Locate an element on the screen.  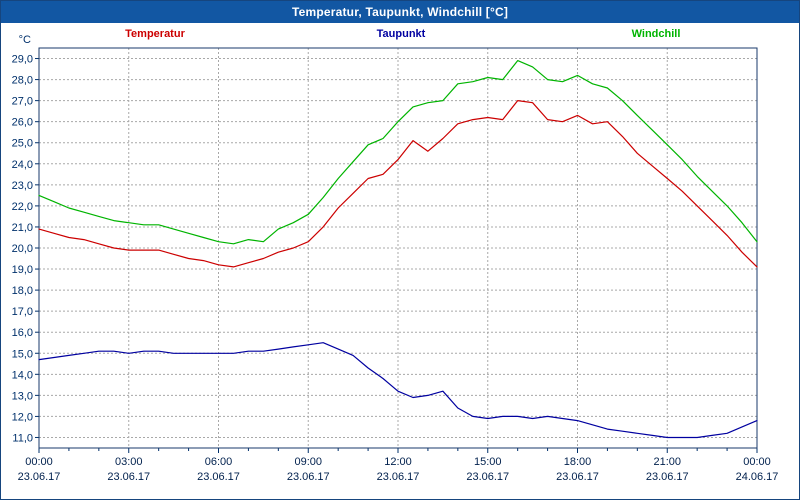
svg-text: 14,0 is located at coordinates (22, 375).